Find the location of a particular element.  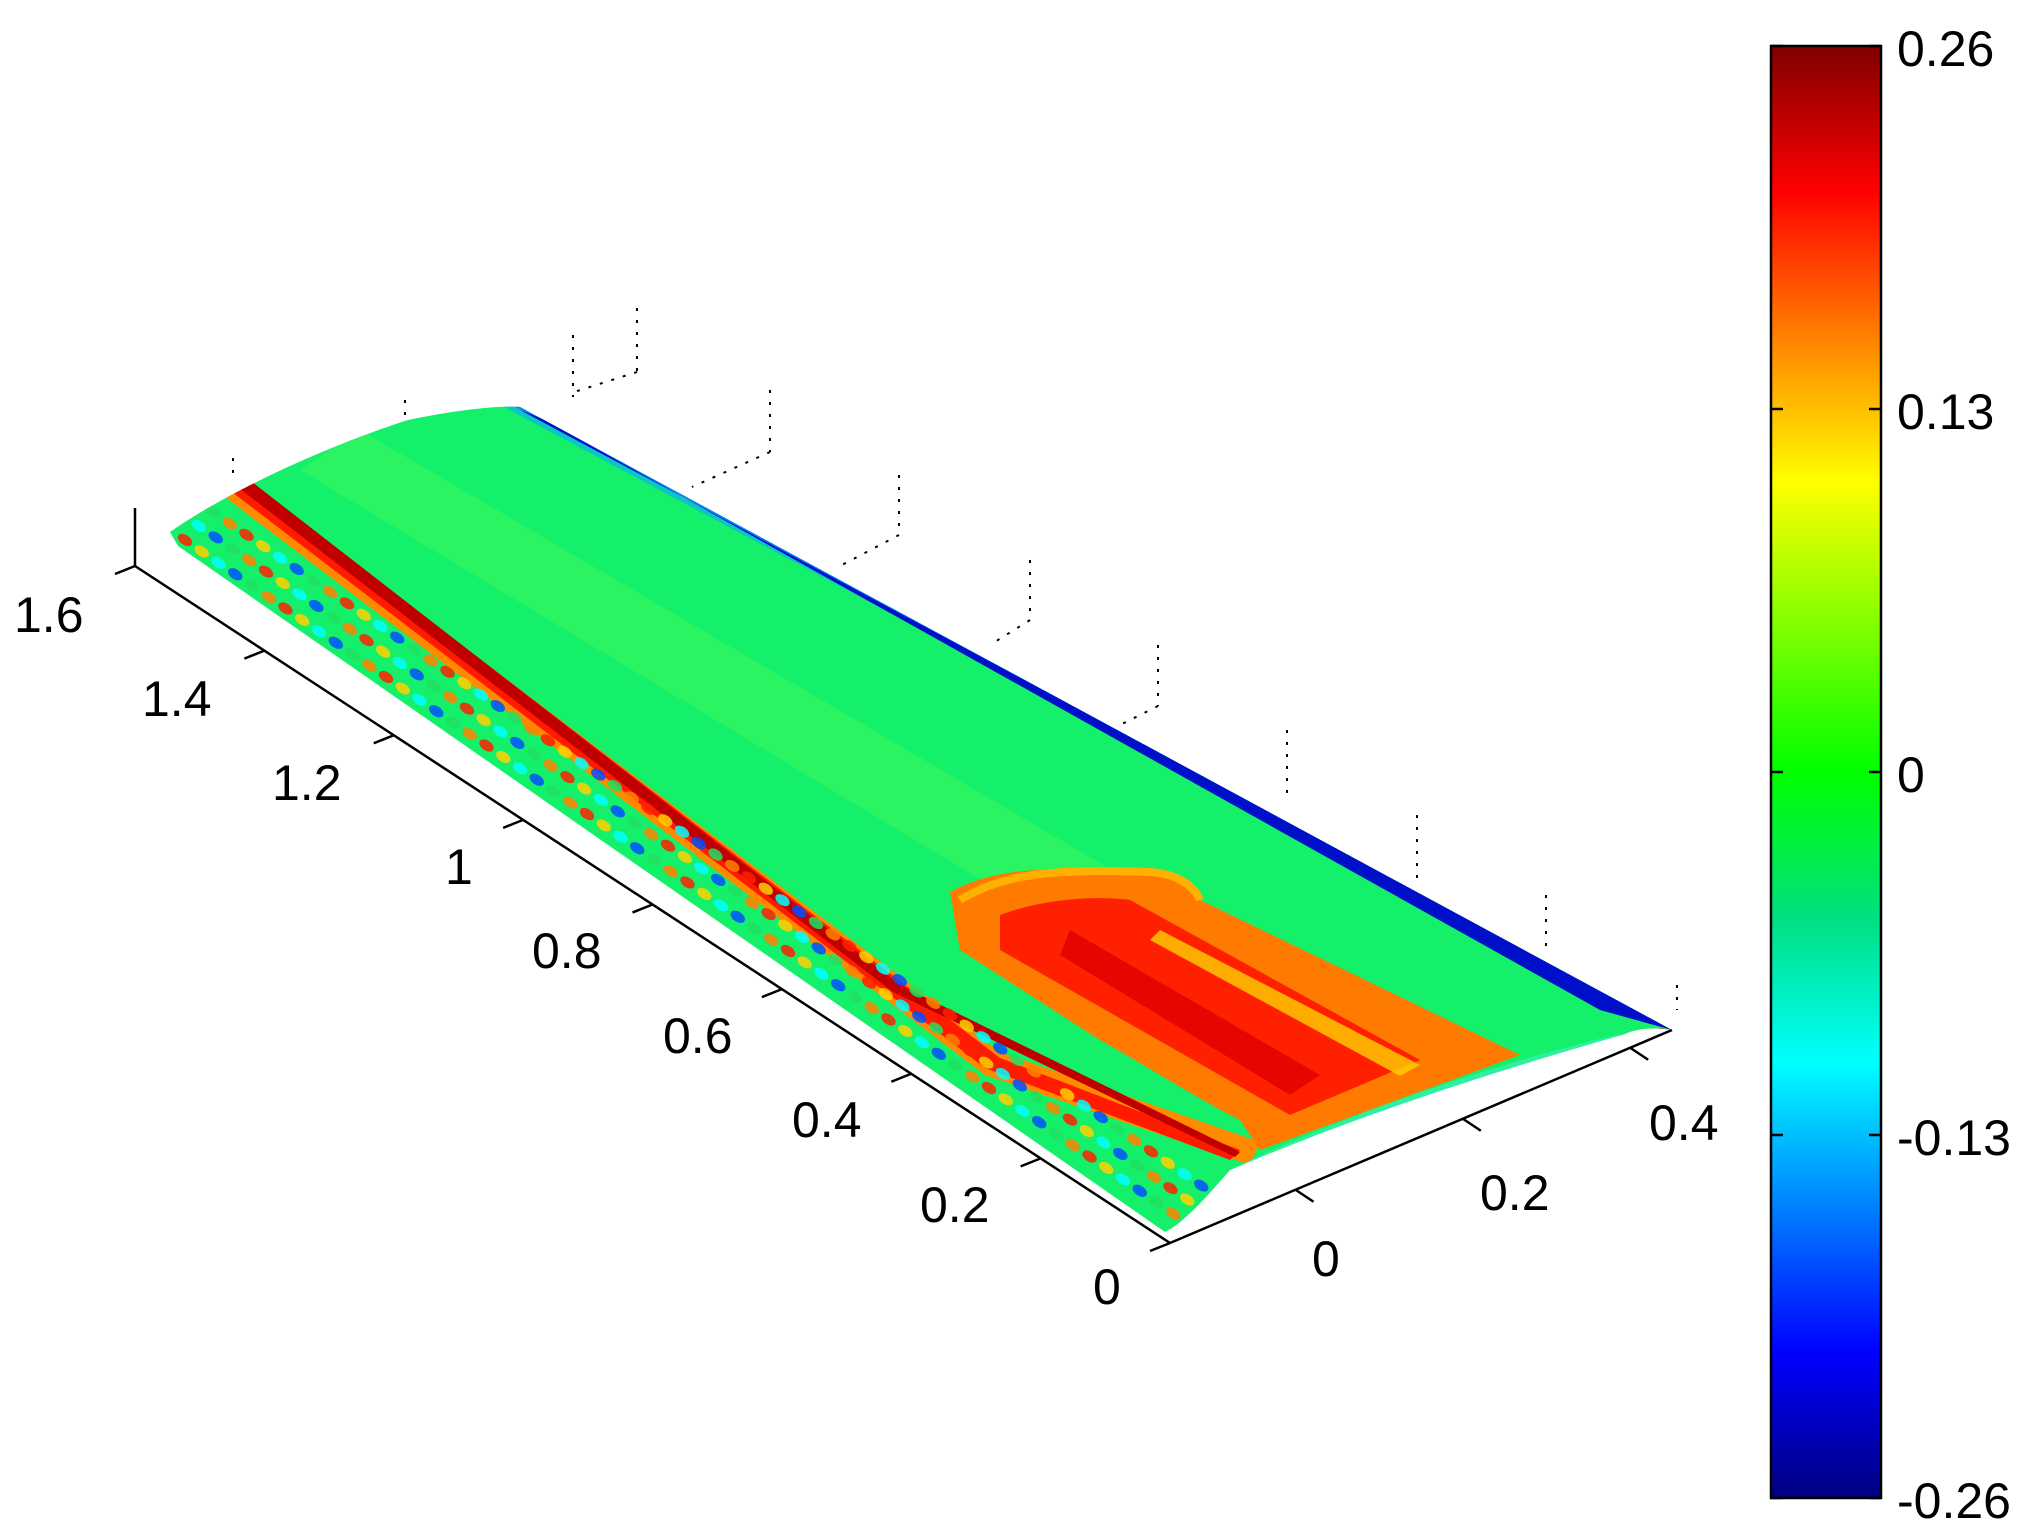

span-tick-label: 0.8 is located at coordinates (567, 951).